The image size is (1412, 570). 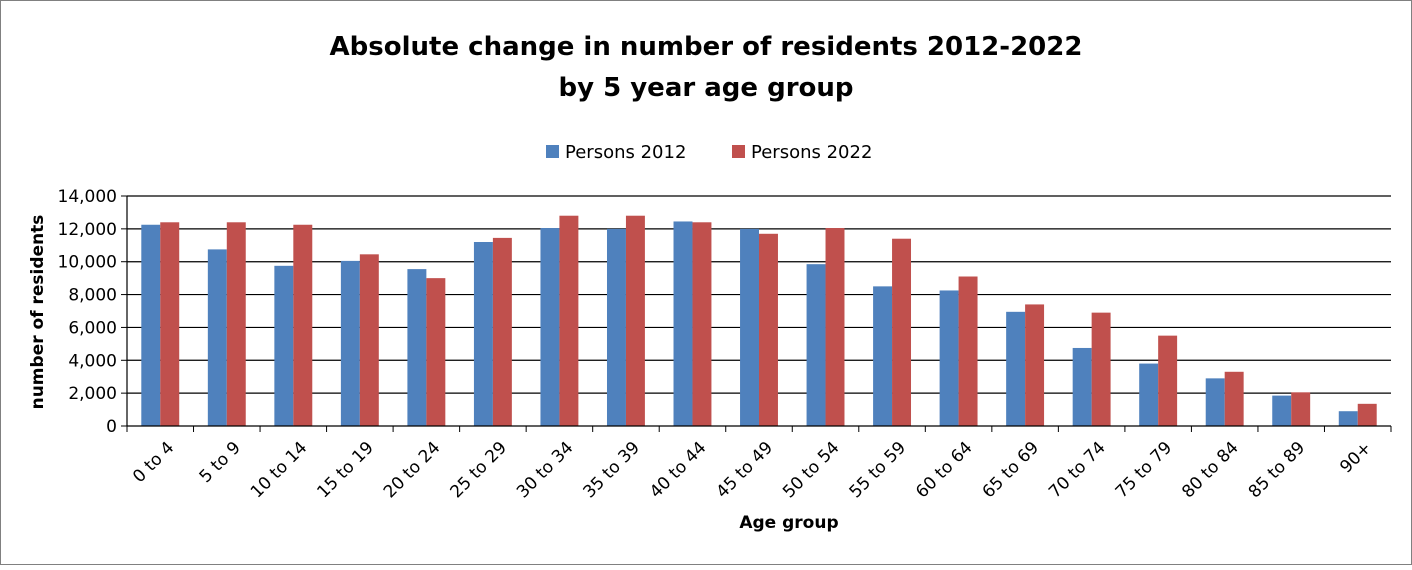 What do you see at coordinates (87, 197) in the screenshot?
I see `y-tick-label: 14,000` at bounding box center [87, 197].